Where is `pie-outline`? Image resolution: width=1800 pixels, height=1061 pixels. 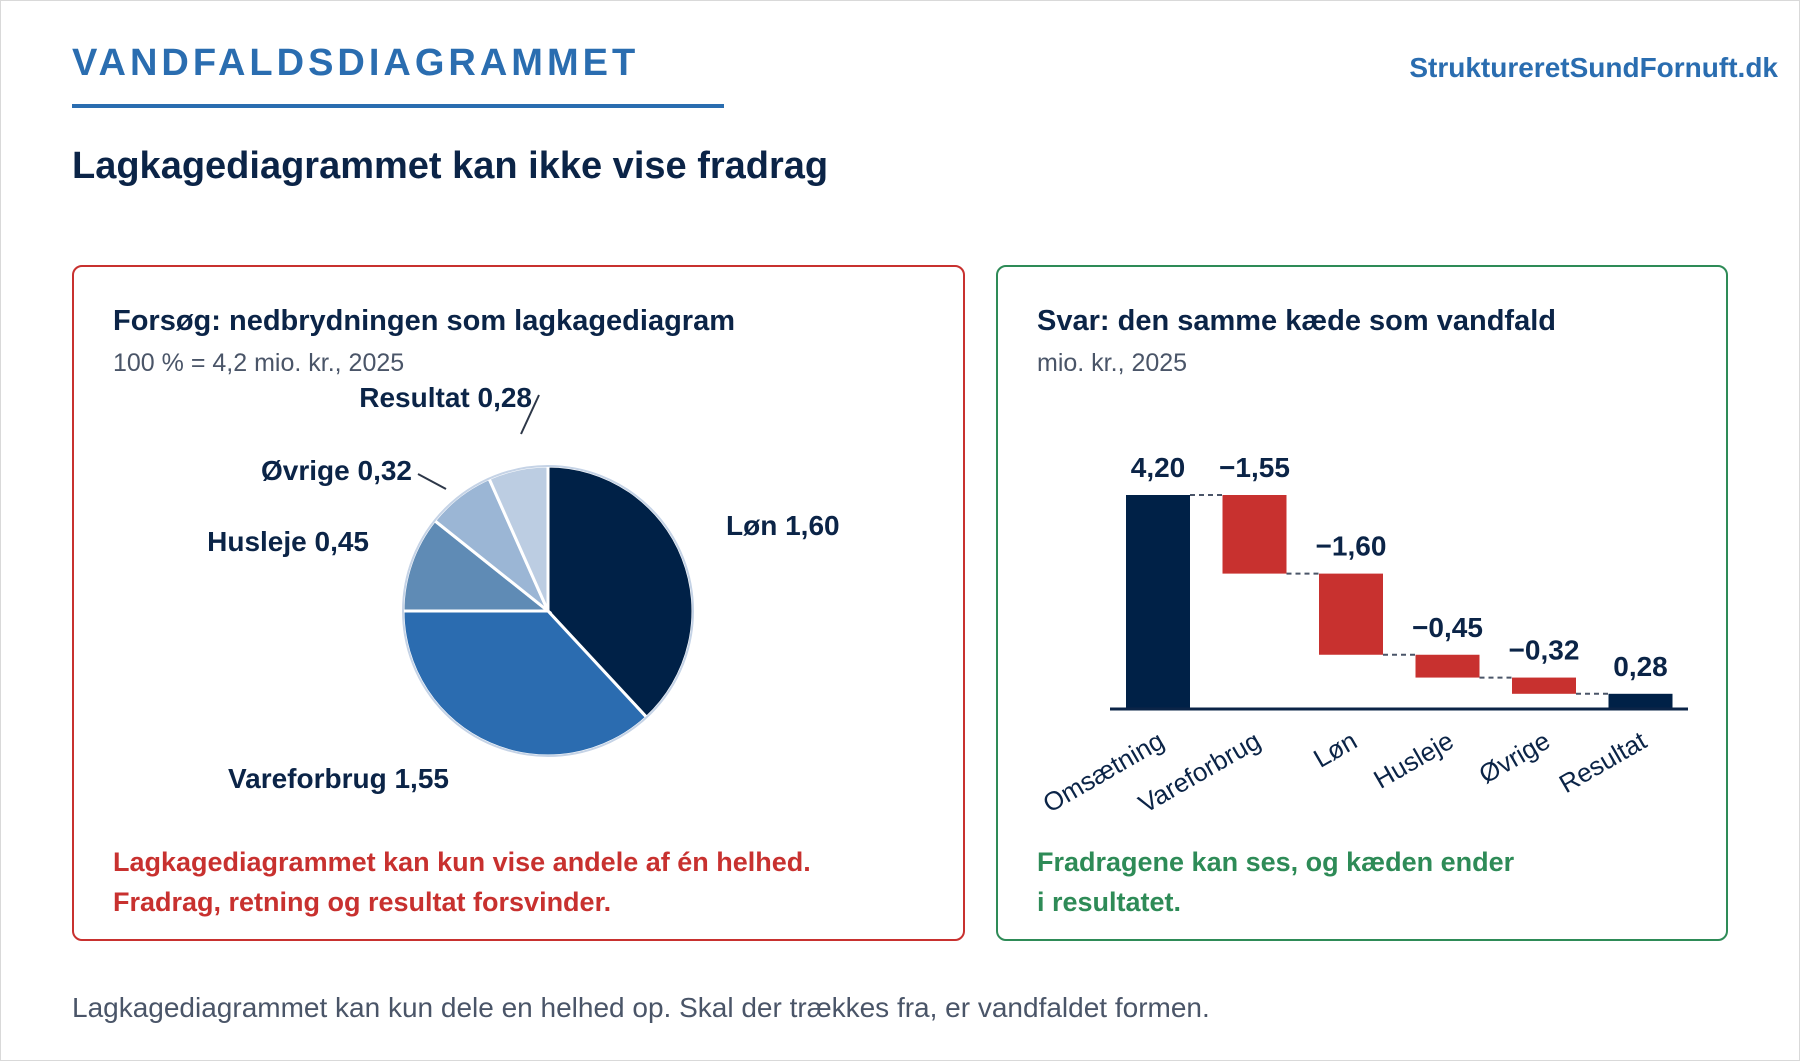 pie-outline is located at coordinates (548, 611).